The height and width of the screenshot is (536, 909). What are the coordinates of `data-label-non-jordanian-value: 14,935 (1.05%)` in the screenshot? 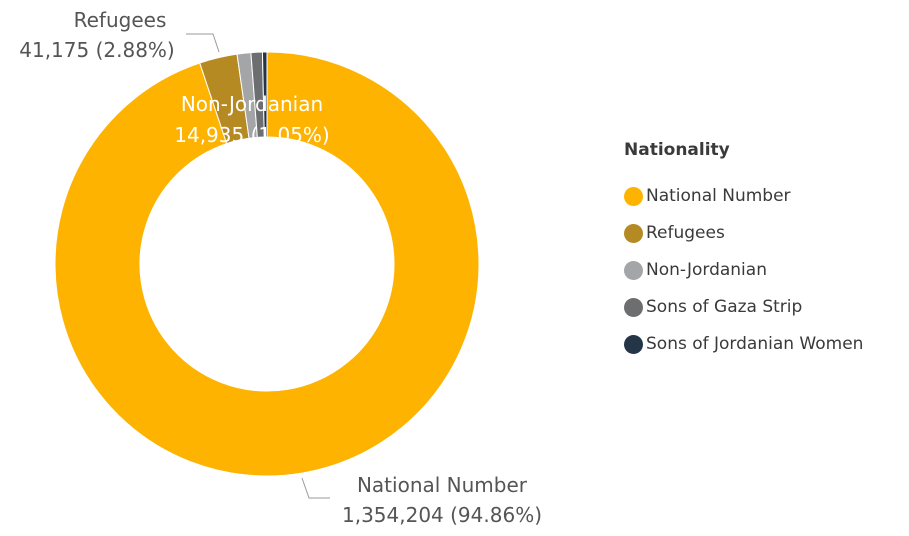 It's located at (251, 135).